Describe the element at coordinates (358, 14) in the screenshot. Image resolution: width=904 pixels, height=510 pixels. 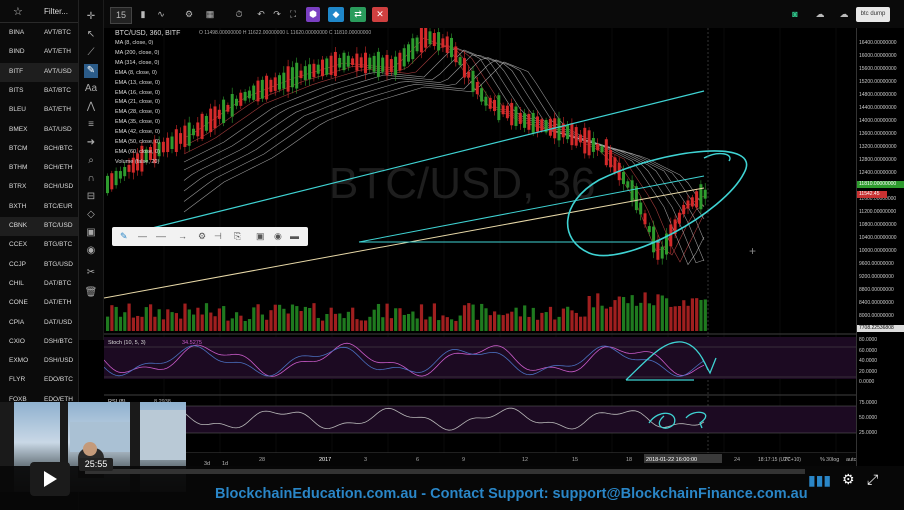
I see `trade-icon: ⇄` at that location.